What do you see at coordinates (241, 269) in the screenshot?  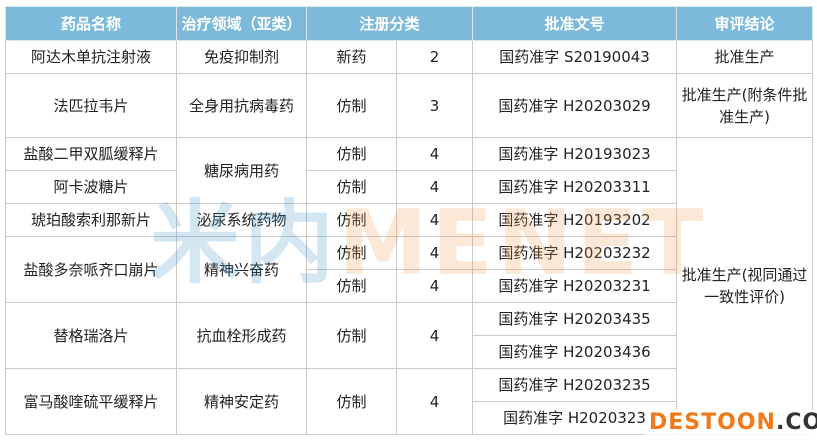 I see `table-cell: 精神兴奋药` at bounding box center [241, 269].